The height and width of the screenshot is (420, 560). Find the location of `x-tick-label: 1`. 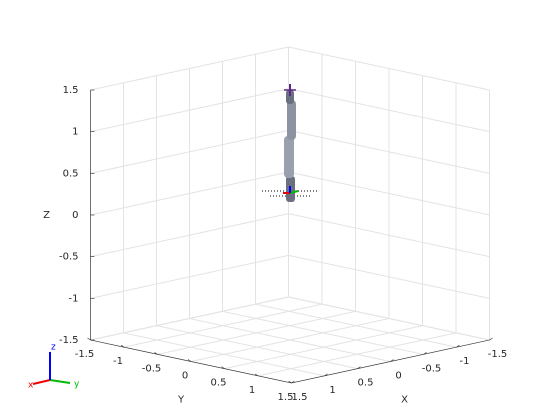

x-tick-label: 1 is located at coordinates (332, 390).